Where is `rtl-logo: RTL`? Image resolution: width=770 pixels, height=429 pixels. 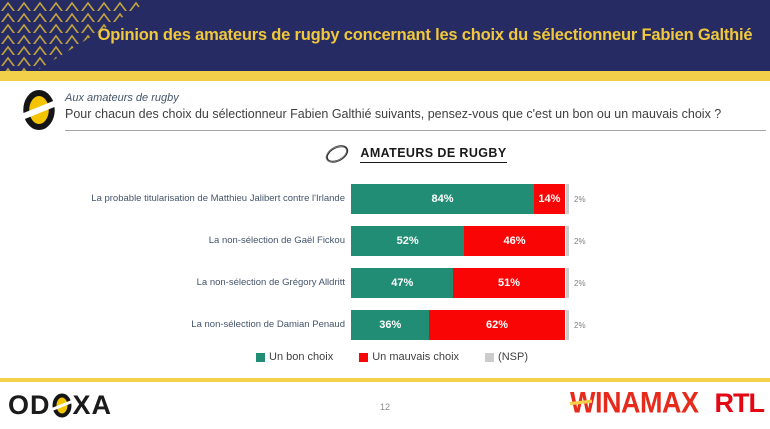 rtl-logo: RTL is located at coordinates (739, 403).